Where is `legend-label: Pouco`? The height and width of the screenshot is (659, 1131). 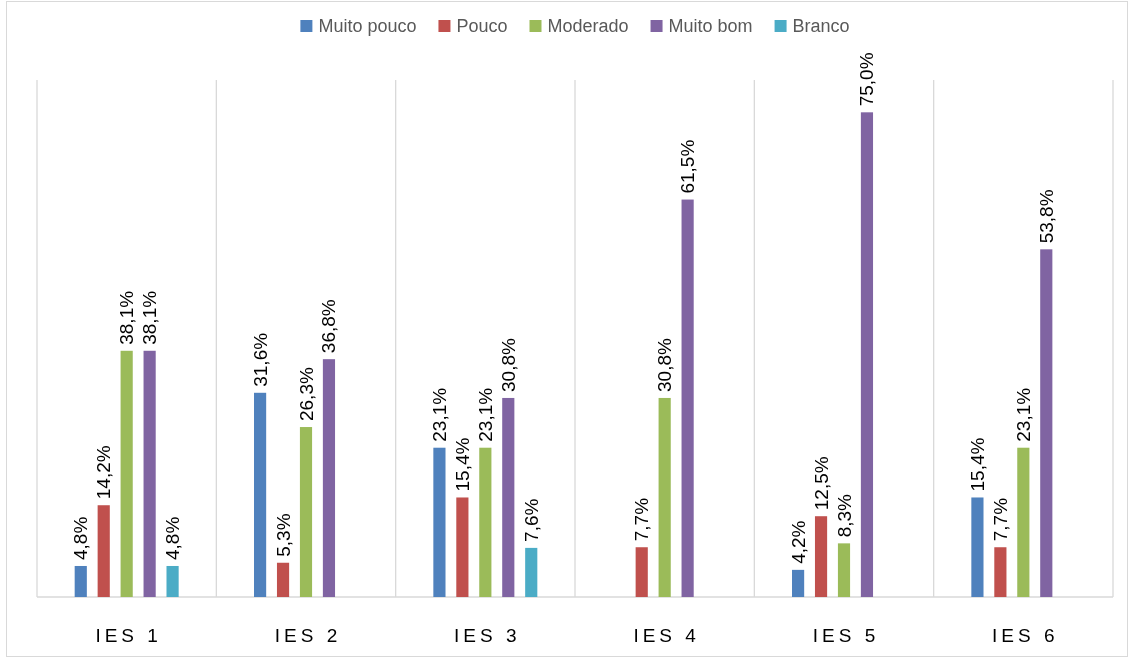
legend-label: Pouco is located at coordinates (482, 26).